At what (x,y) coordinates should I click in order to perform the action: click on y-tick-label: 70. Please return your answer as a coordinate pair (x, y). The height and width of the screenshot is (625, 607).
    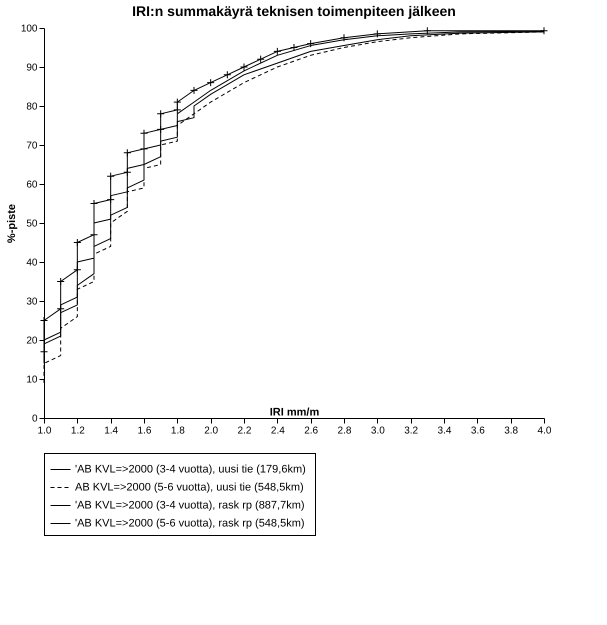
    Looking at the image, I should click on (32, 146).